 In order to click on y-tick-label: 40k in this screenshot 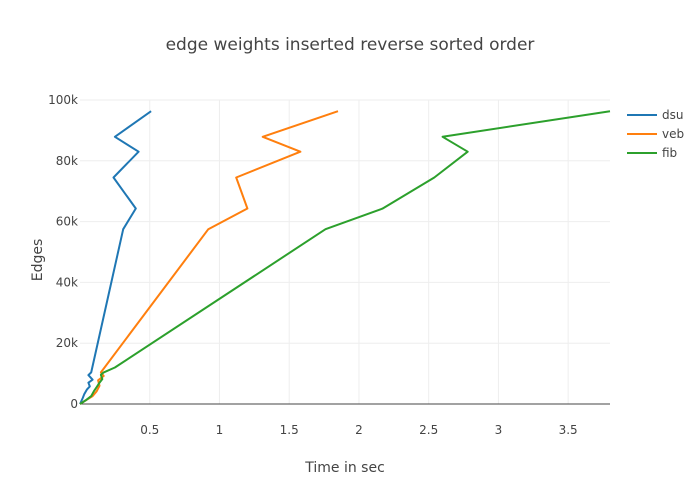, I will do `click(67, 282)`.